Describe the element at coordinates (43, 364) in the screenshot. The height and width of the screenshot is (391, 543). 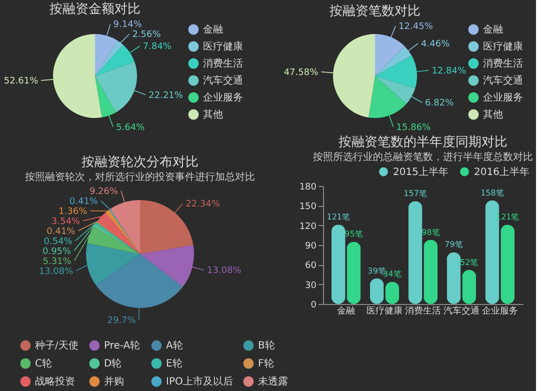
I see `legend-label: C轮` at that location.